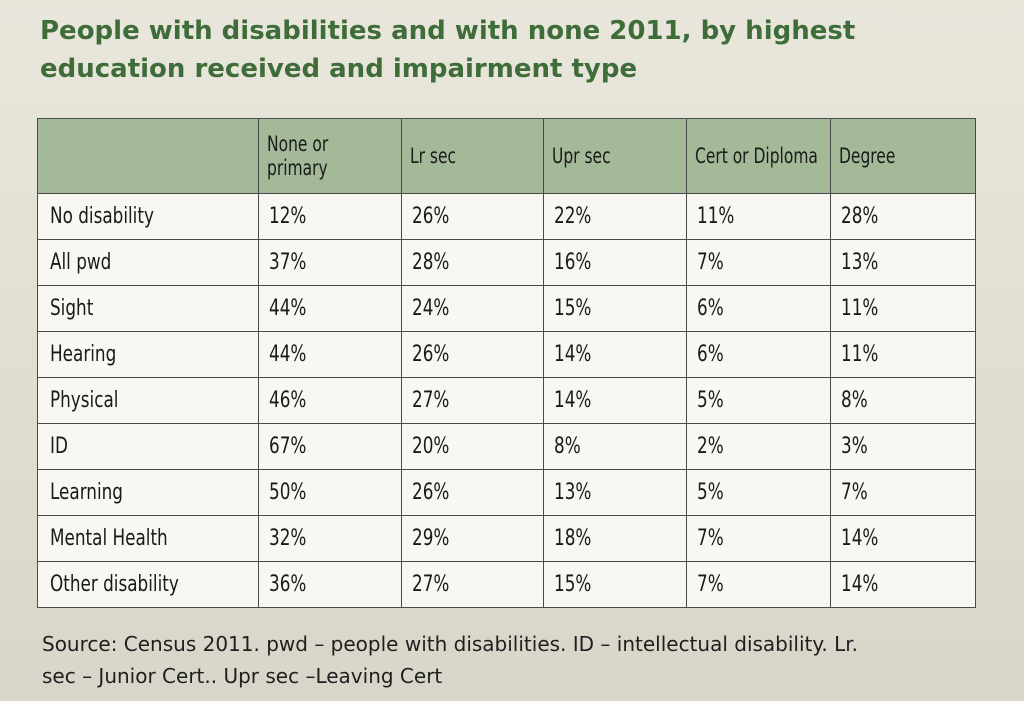  I want to click on row-label: Physical, so click(148, 400).